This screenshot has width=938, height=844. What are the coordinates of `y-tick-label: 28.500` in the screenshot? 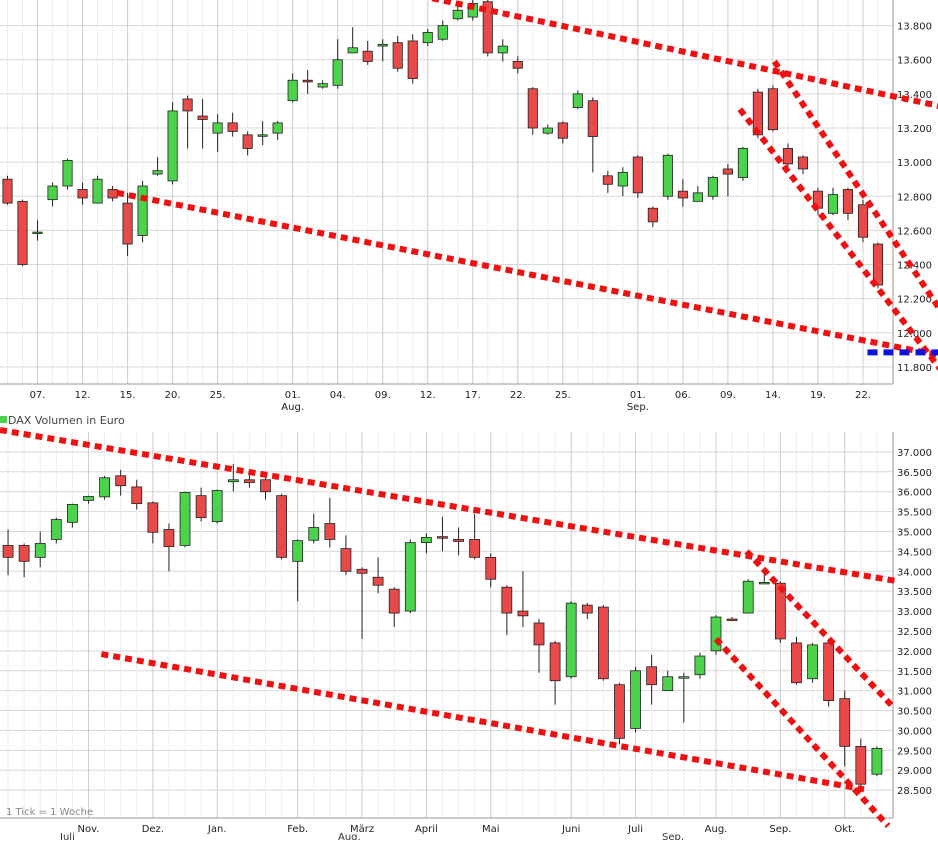 It's located at (914, 791).